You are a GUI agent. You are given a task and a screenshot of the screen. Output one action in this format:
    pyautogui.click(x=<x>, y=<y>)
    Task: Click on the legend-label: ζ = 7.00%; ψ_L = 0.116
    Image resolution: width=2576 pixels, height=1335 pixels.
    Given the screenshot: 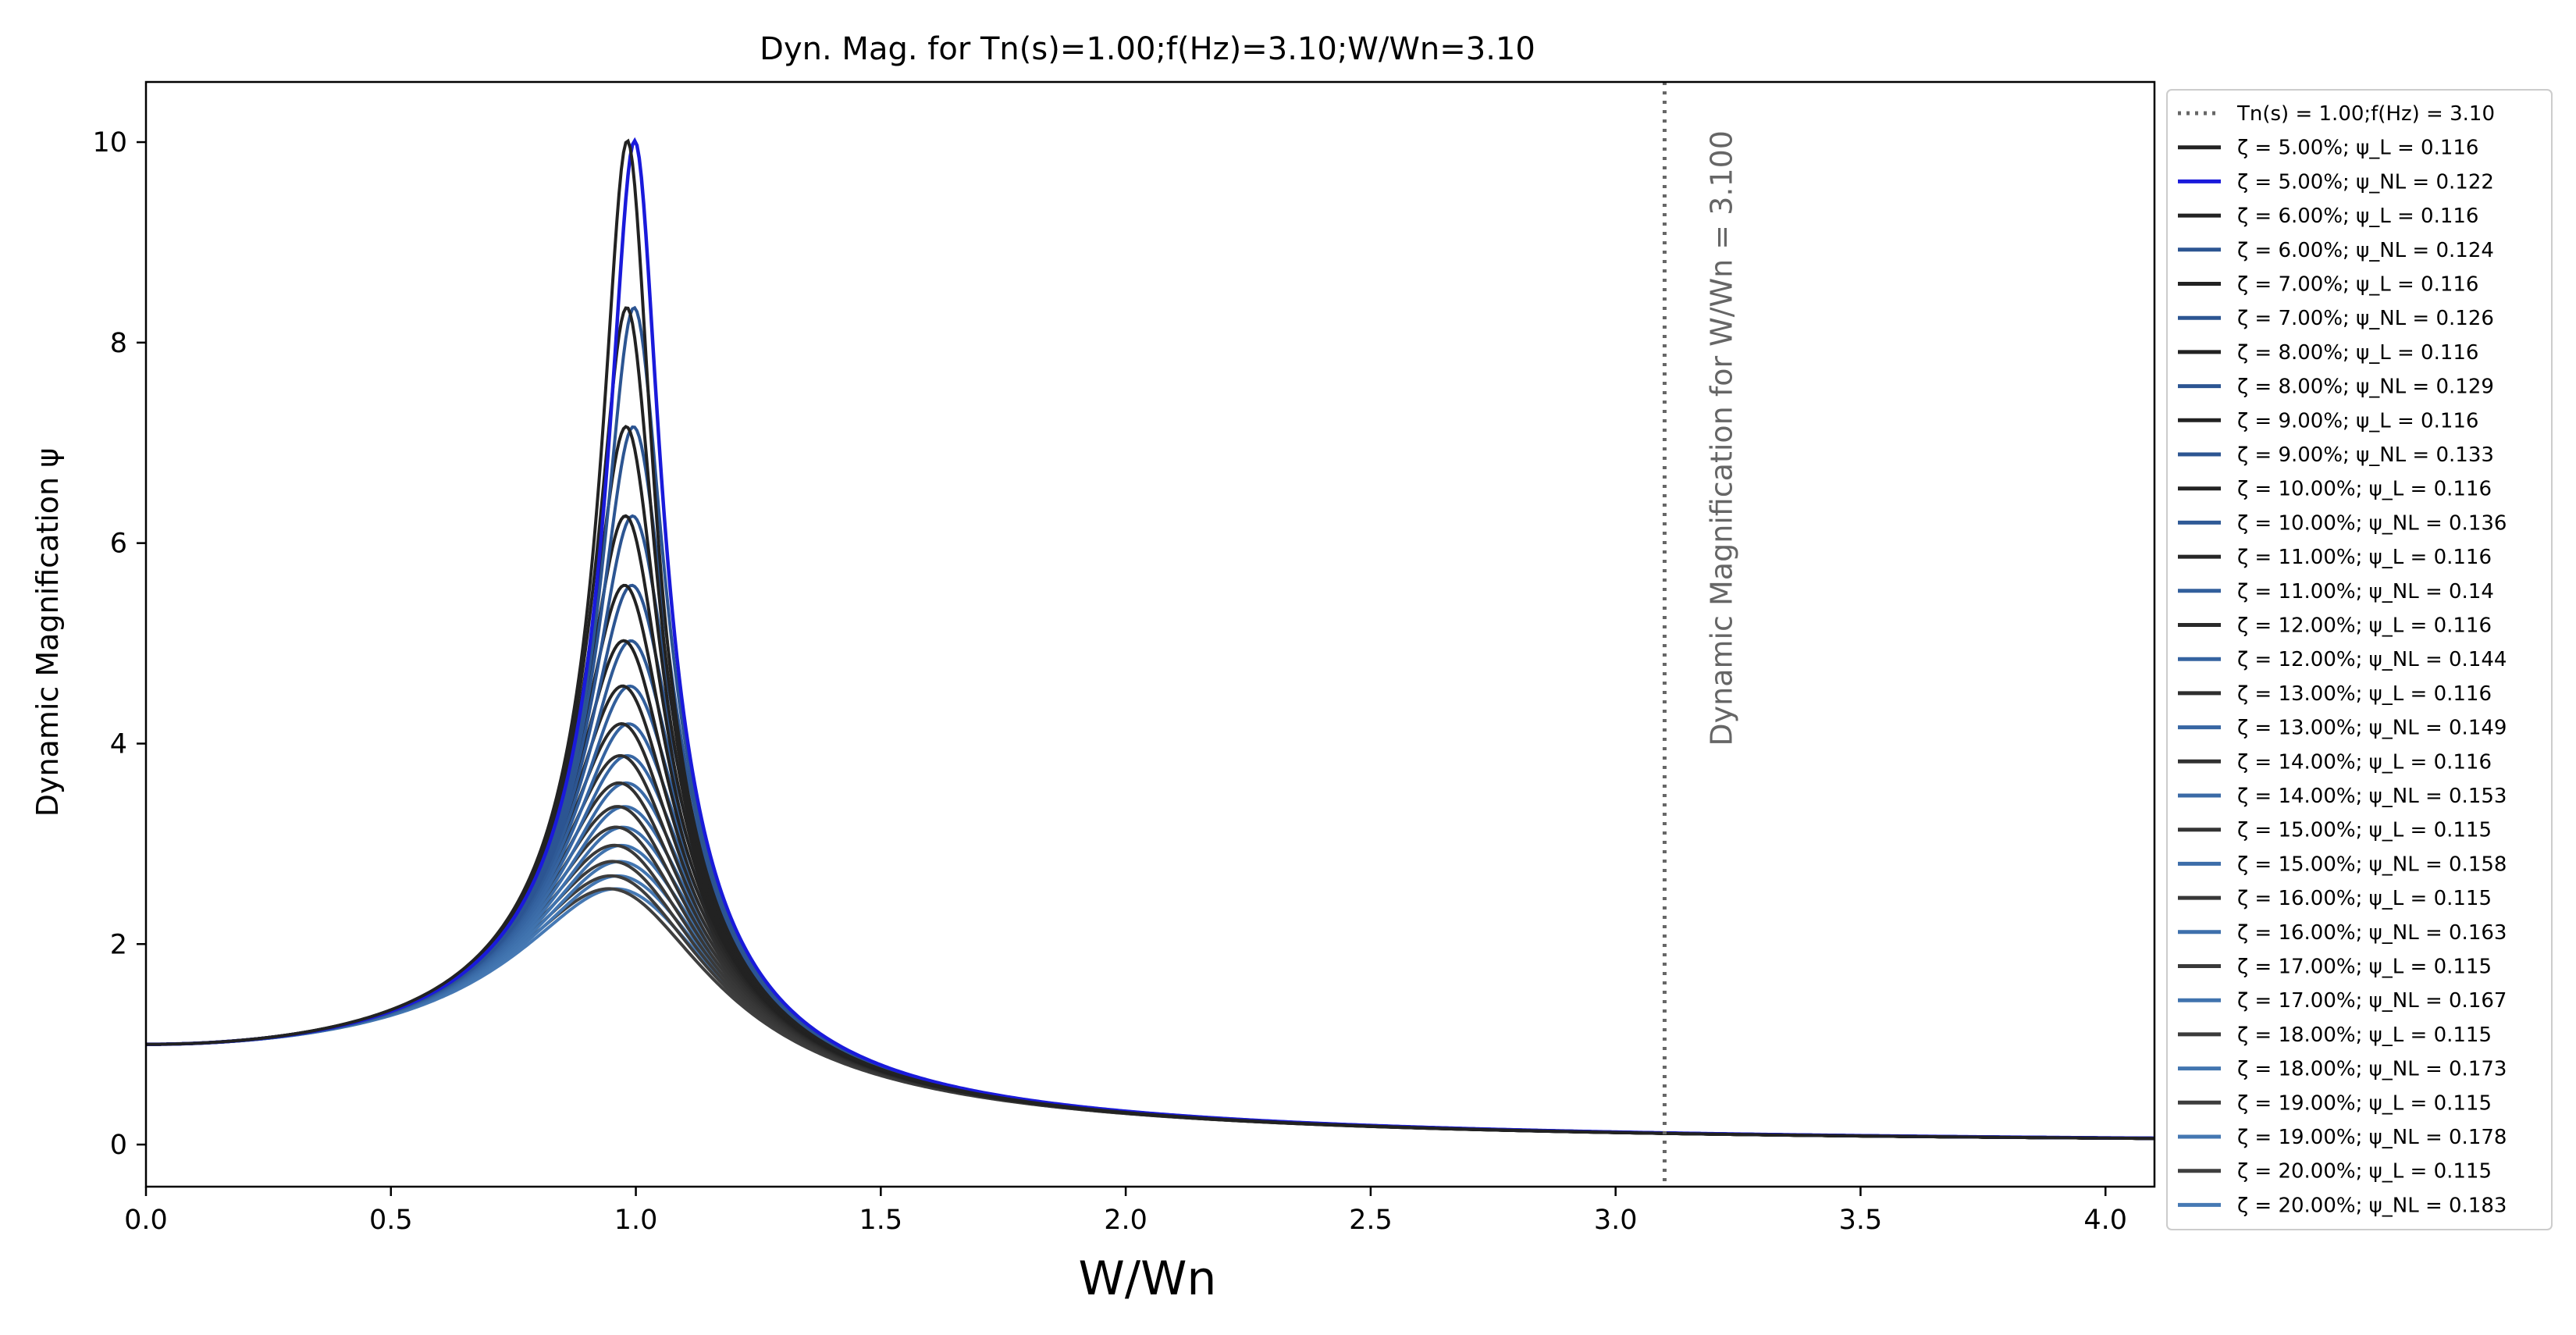 What is the action you would take?
    pyautogui.click(x=2357, y=285)
    